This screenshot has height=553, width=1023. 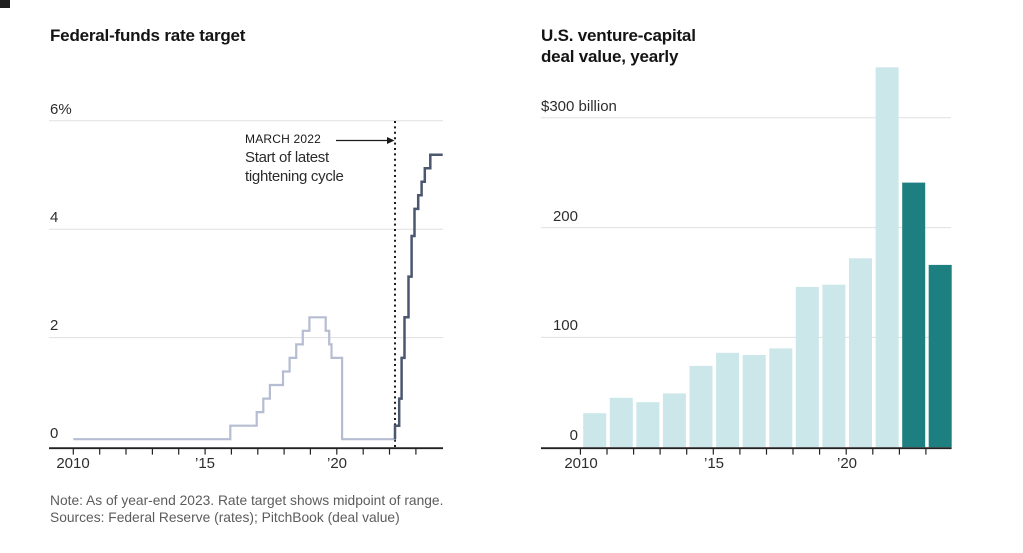 I want to click on annotation-line2: tightening cycle, so click(x=294, y=176).